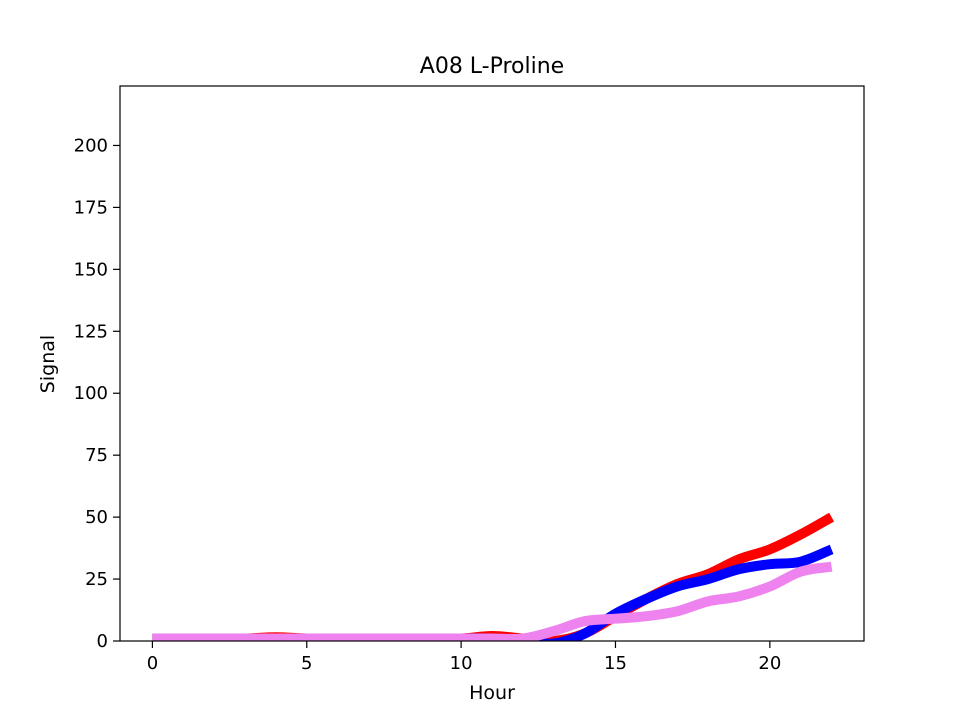  I want to click on y-tick-label: 200, so click(91, 145).